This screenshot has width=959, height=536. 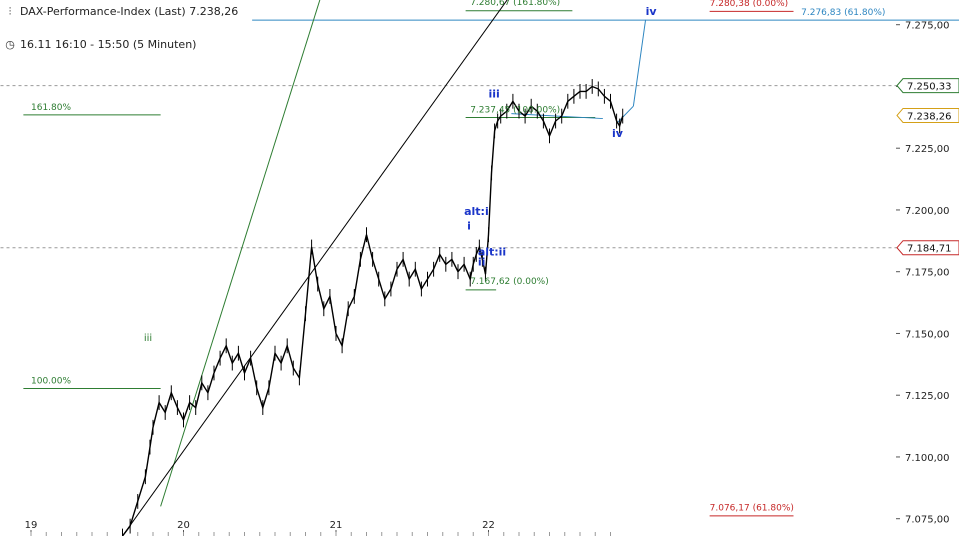 What do you see at coordinates (927, 26) in the screenshot?
I see `y-tick-label-8: 7.275,00` at bounding box center [927, 26].